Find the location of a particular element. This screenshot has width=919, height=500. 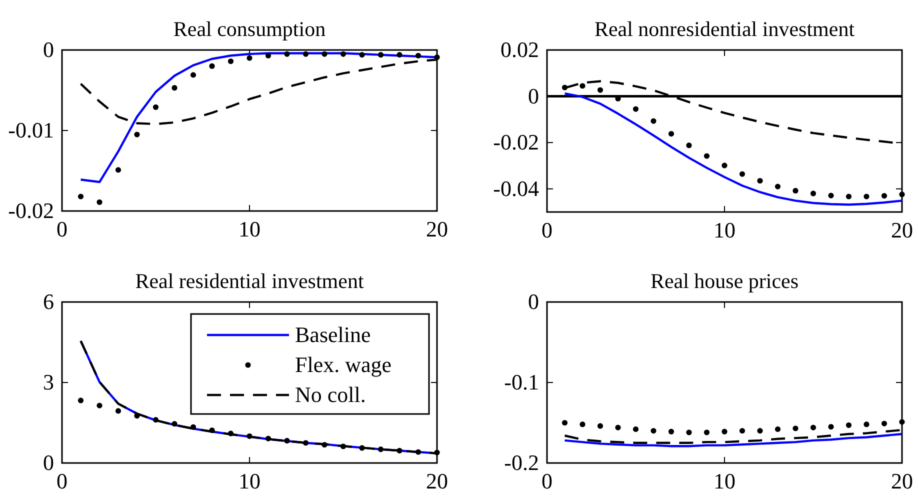

chart-title: Real house prices is located at coordinates (724, 281).